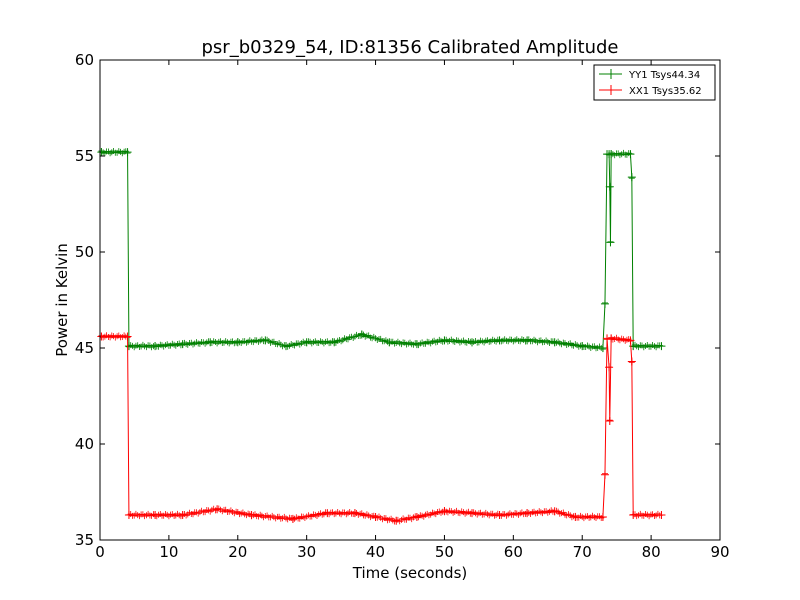  What do you see at coordinates (611, 74) in the screenshot?
I see `legend-marker-yy1` at bounding box center [611, 74].